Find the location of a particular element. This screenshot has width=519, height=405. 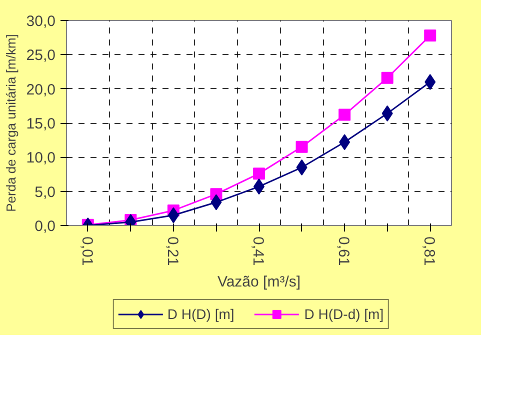

y-tick-label: 5,0 is located at coordinates (45, 192).